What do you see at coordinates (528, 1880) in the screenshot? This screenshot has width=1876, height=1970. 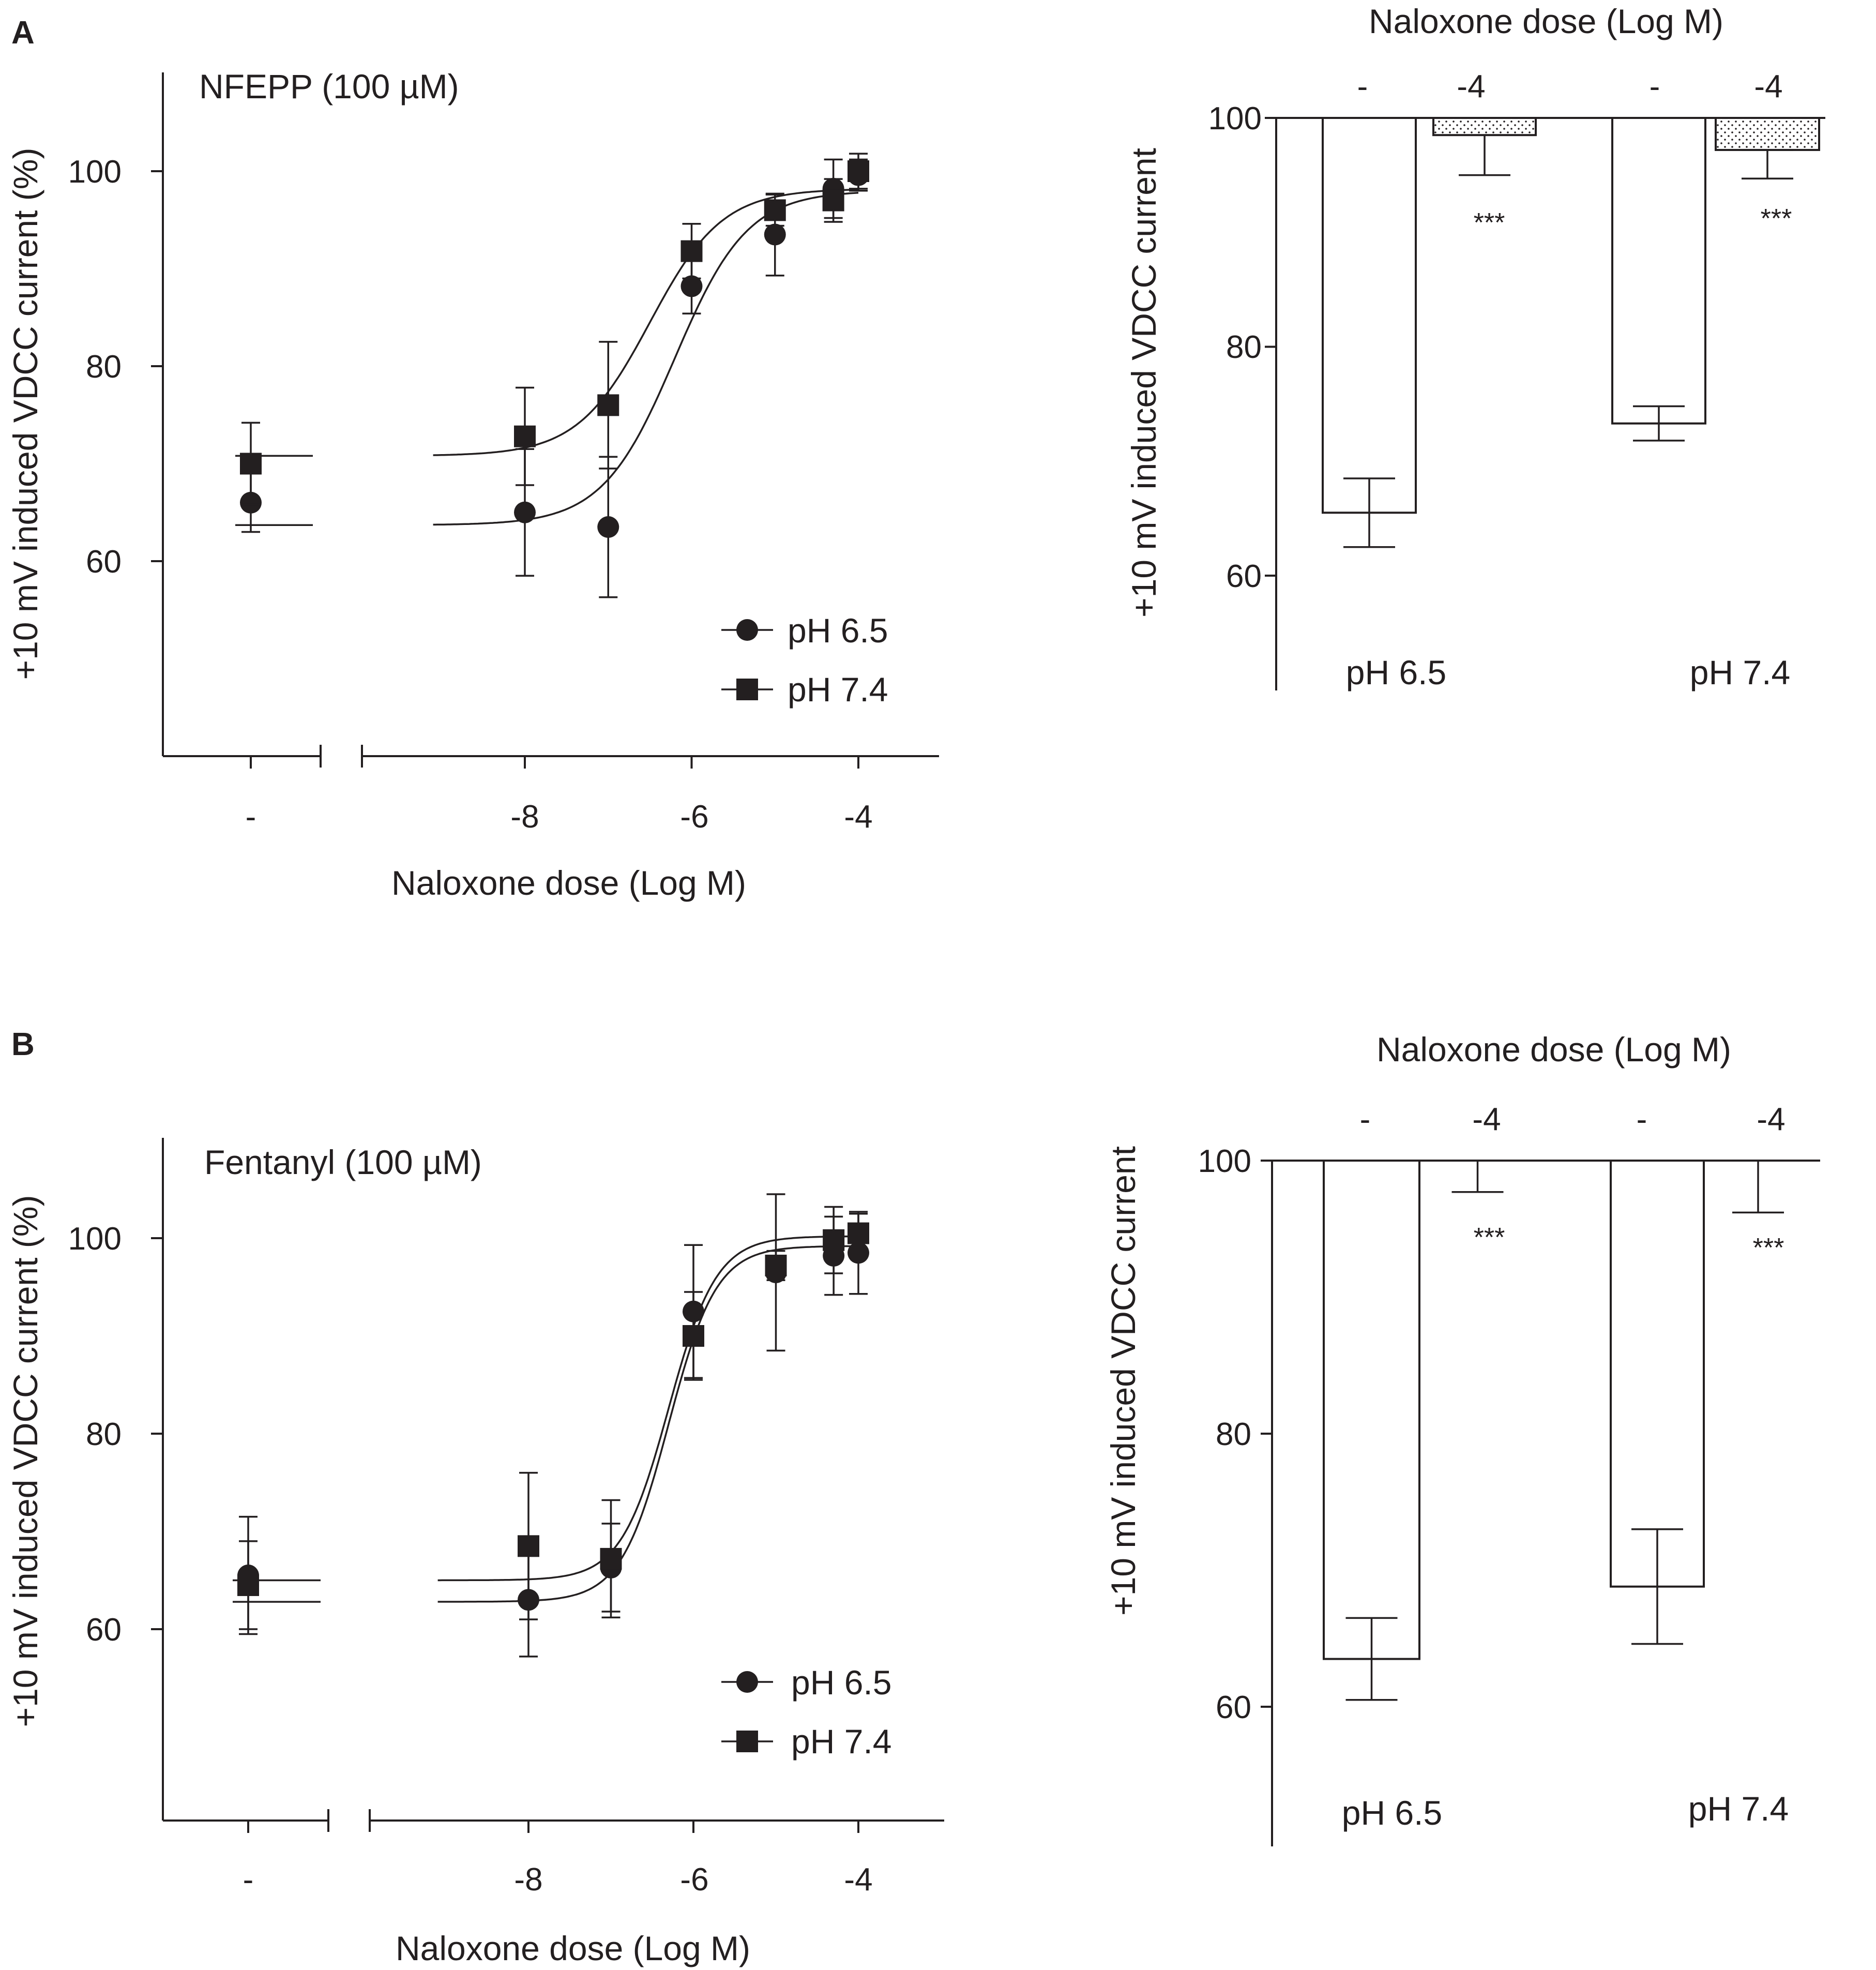 I see `panel-b-x-tick-1: -8` at bounding box center [528, 1880].